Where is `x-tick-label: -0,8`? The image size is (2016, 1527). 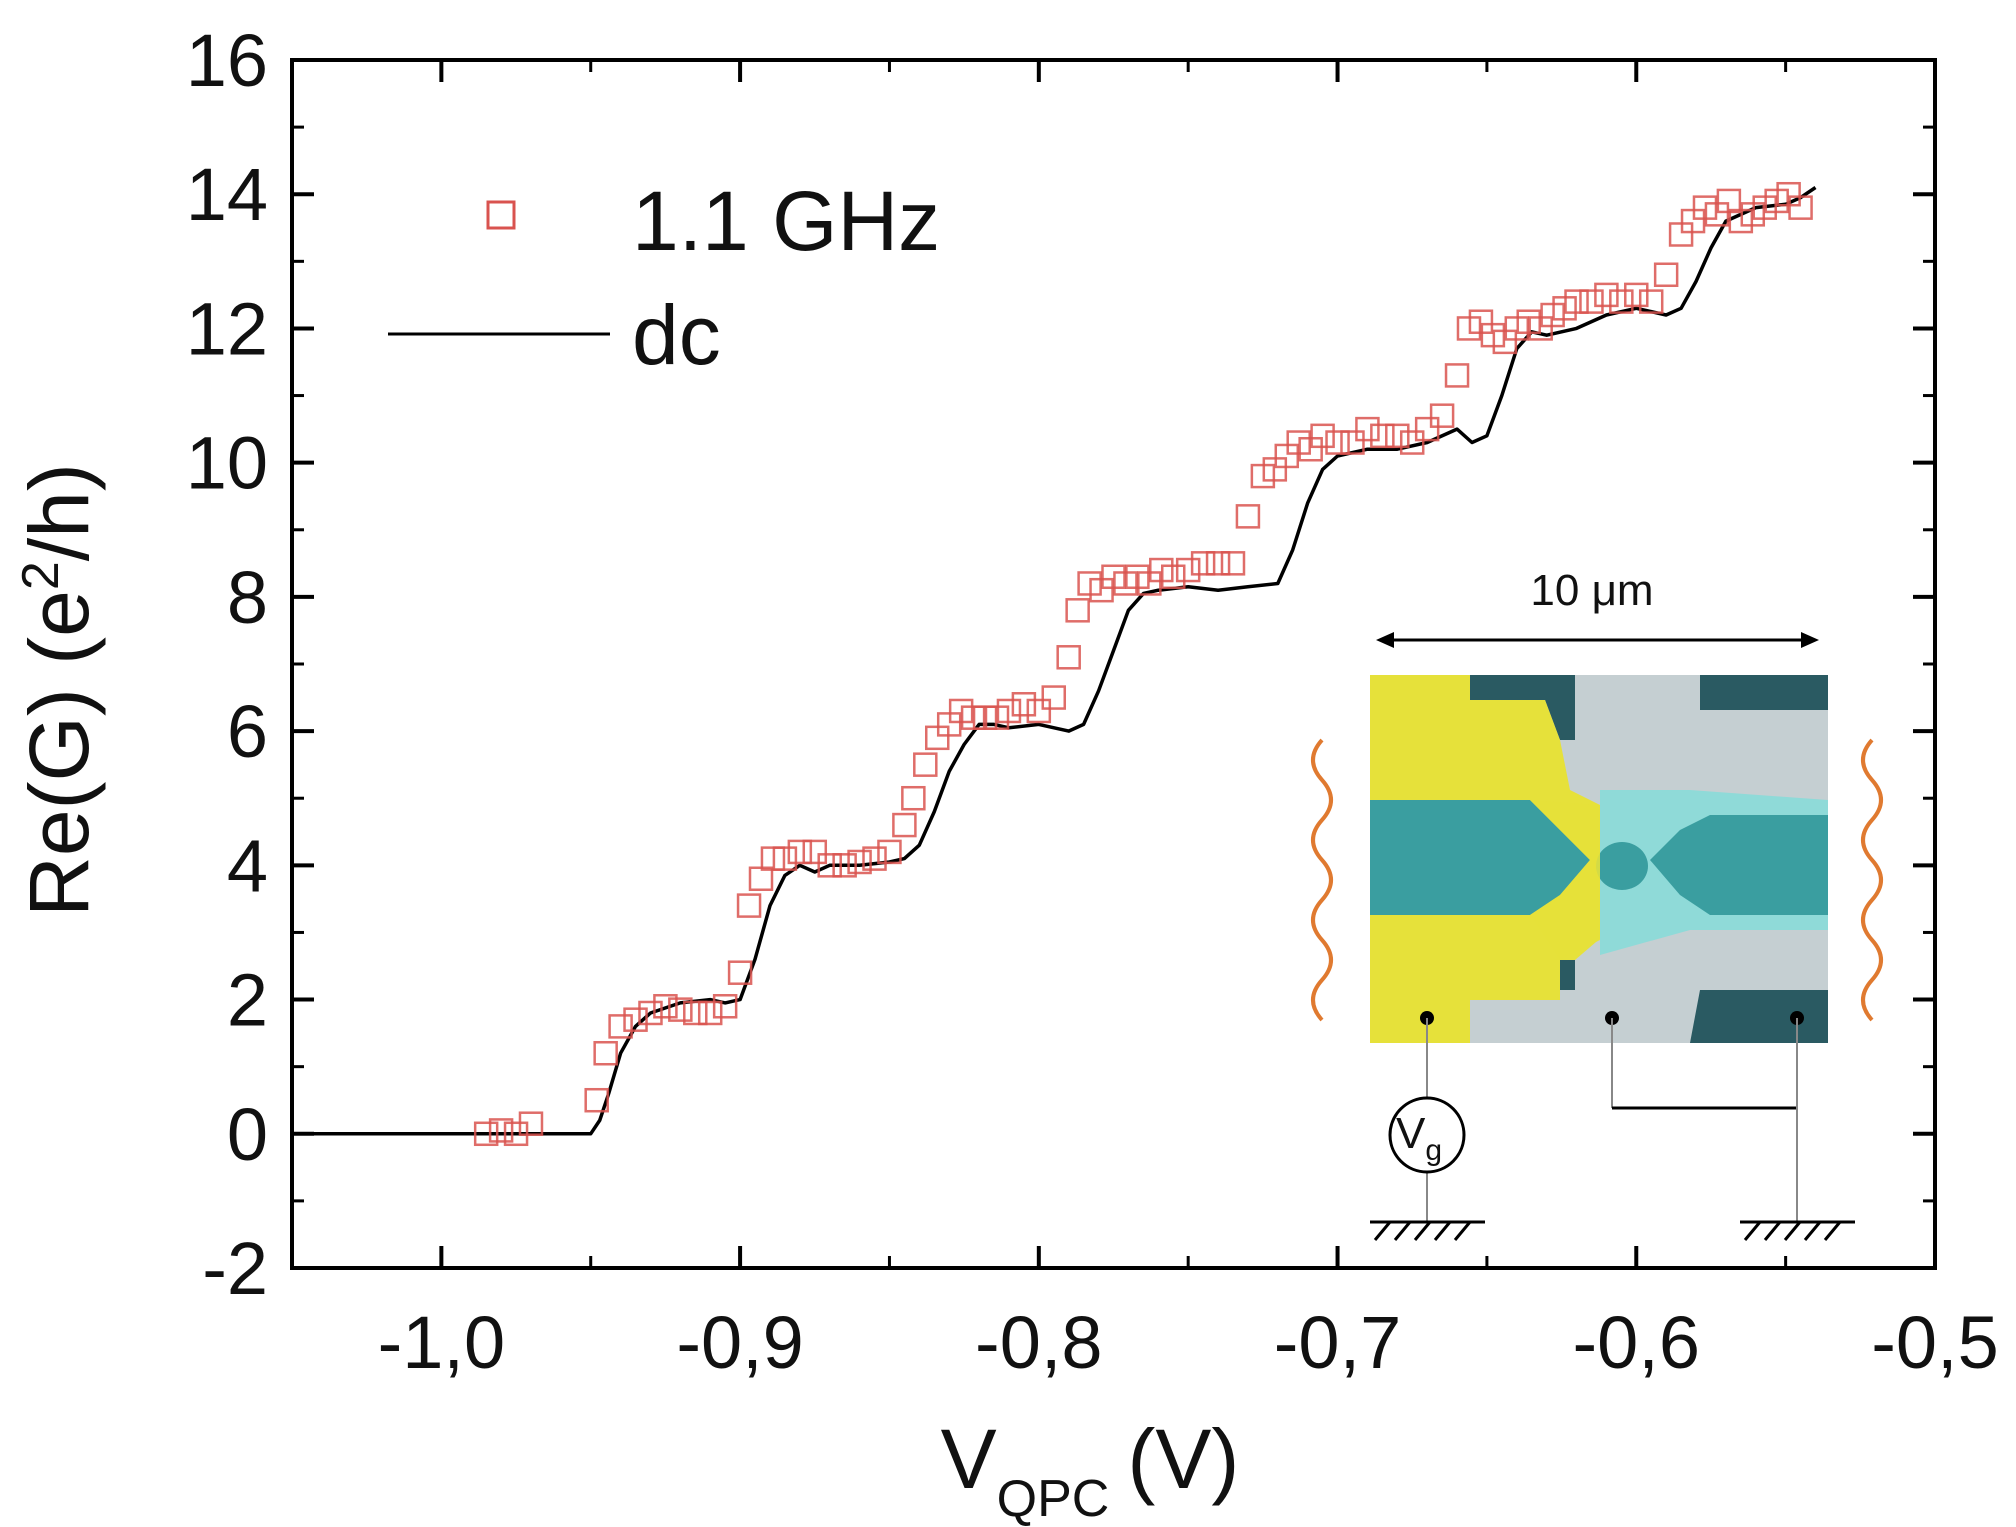 x-tick-label: -0,8 is located at coordinates (1039, 1342).